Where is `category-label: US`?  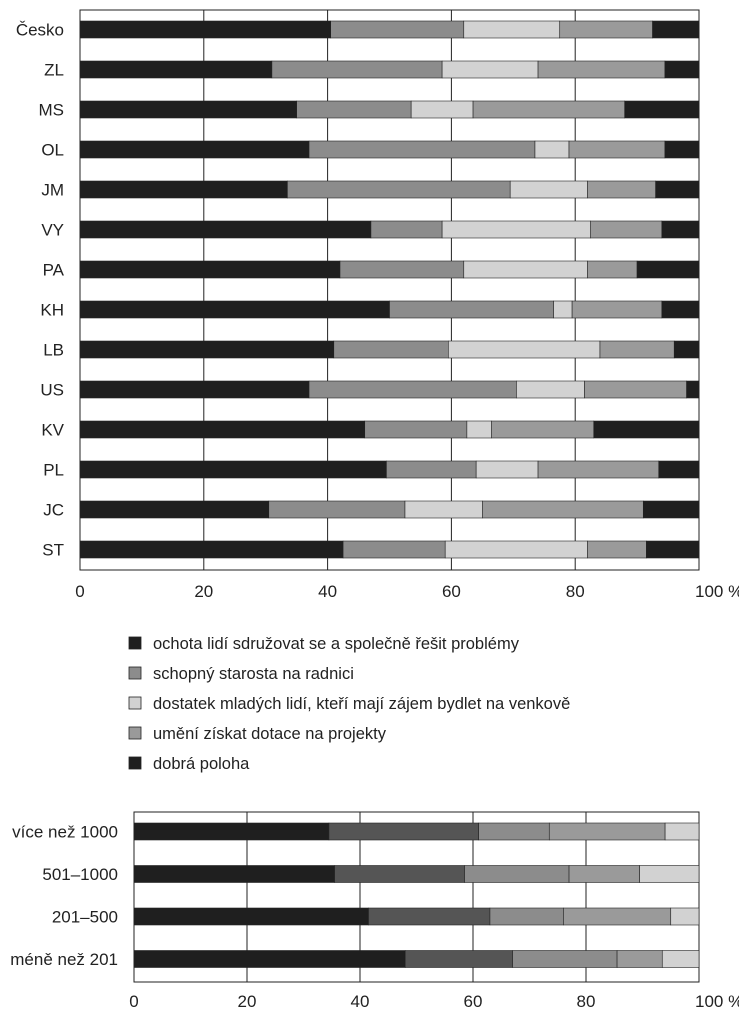 category-label: US is located at coordinates (52, 390).